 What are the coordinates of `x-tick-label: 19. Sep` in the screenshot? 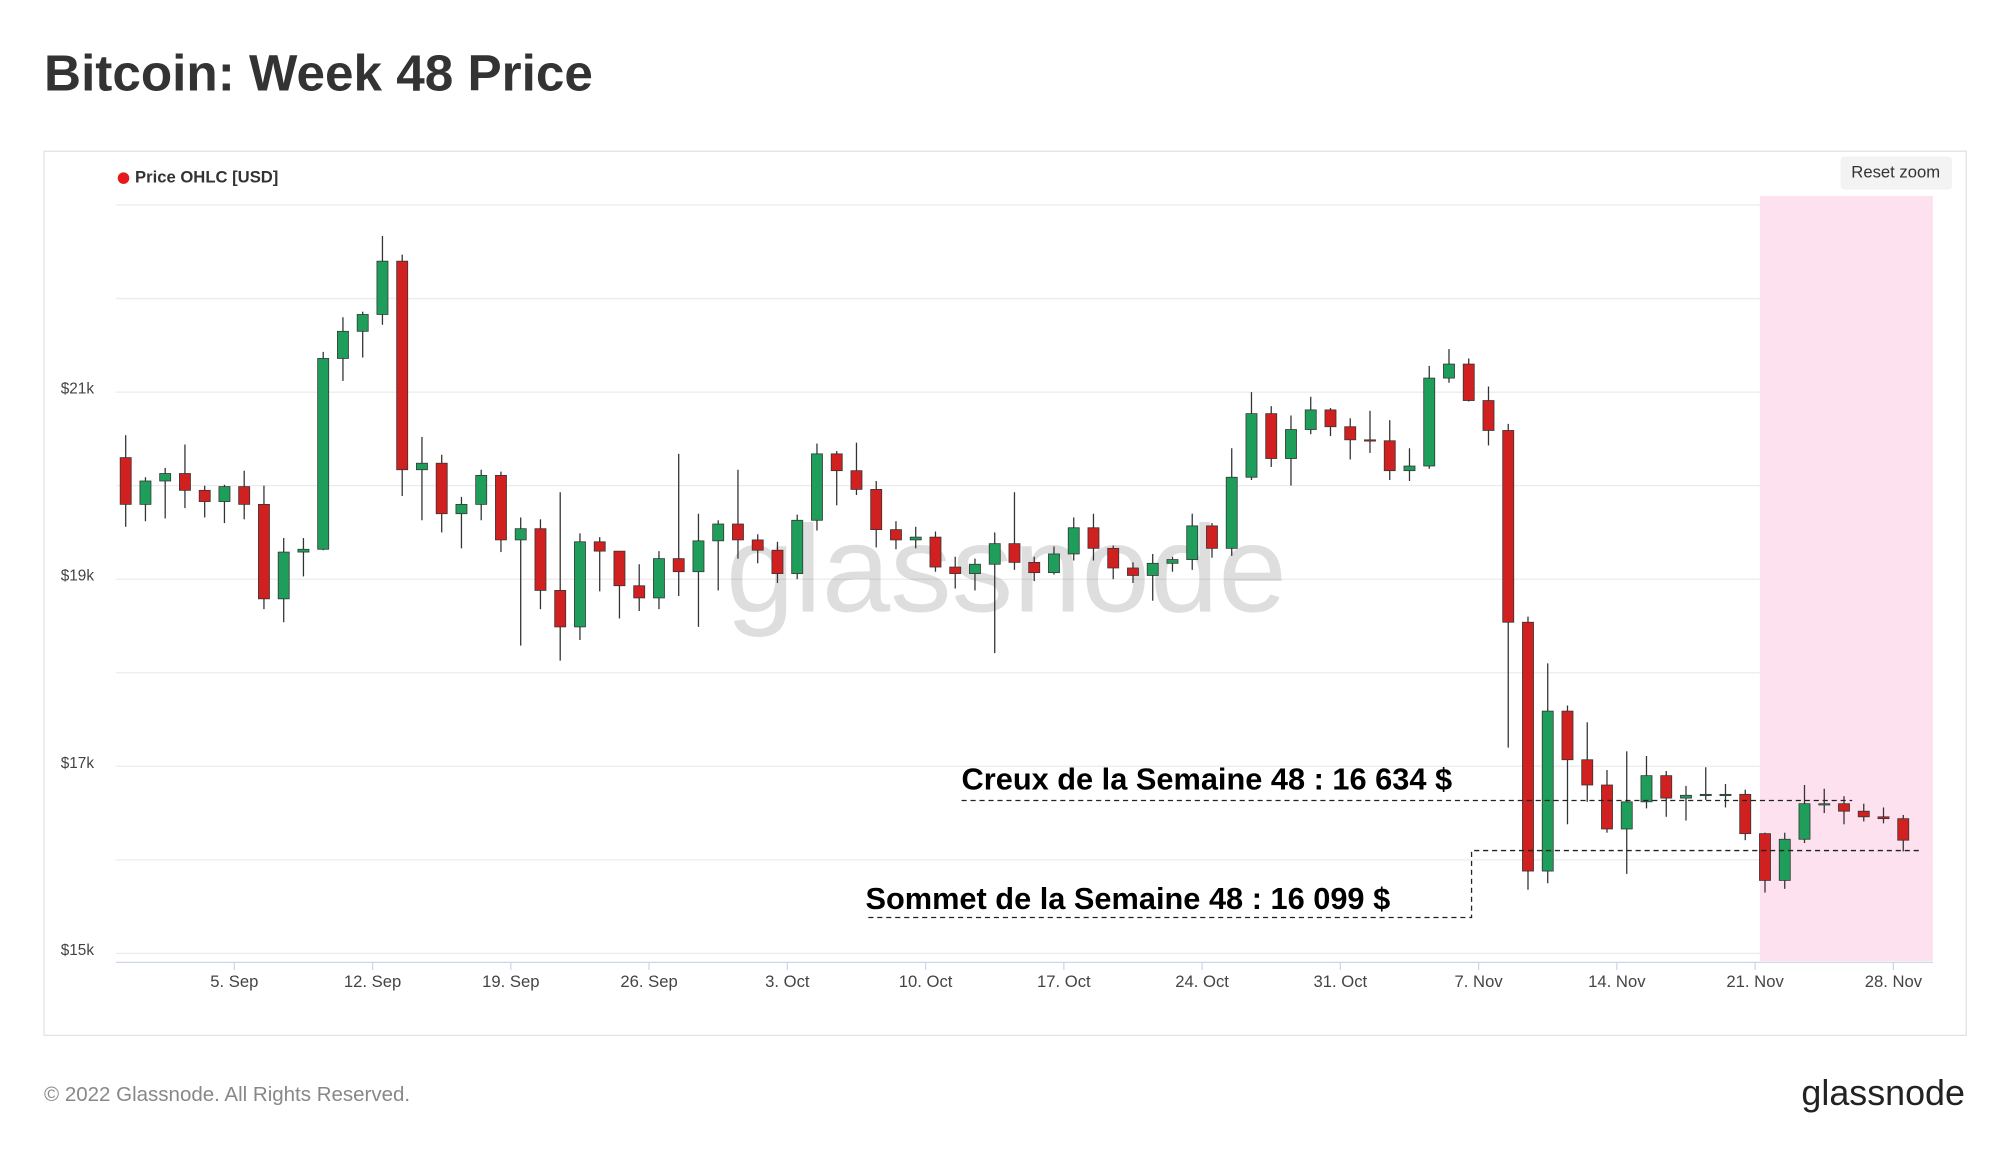 It's located at (510, 981).